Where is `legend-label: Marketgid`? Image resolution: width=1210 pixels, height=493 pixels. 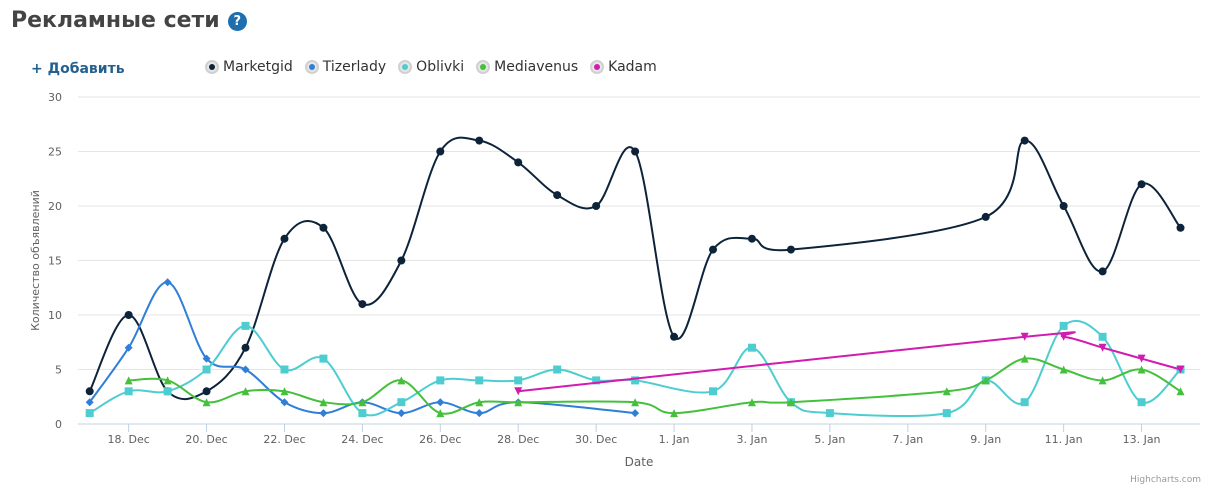 legend-label: Marketgid is located at coordinates (258, 67).